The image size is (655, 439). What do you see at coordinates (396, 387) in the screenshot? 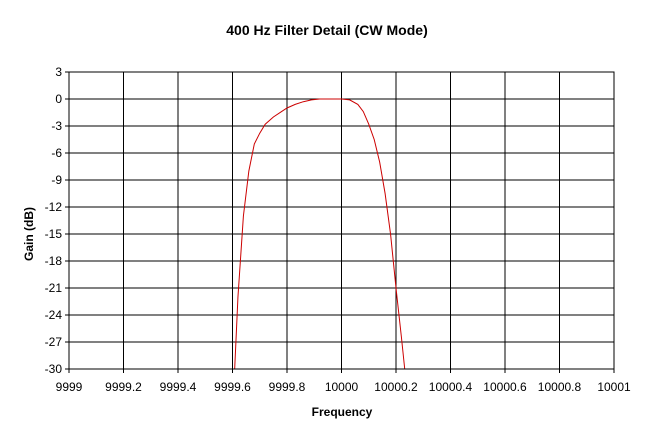
I see `x-tick-label: 10000.2` at bounding box center [396, 387].